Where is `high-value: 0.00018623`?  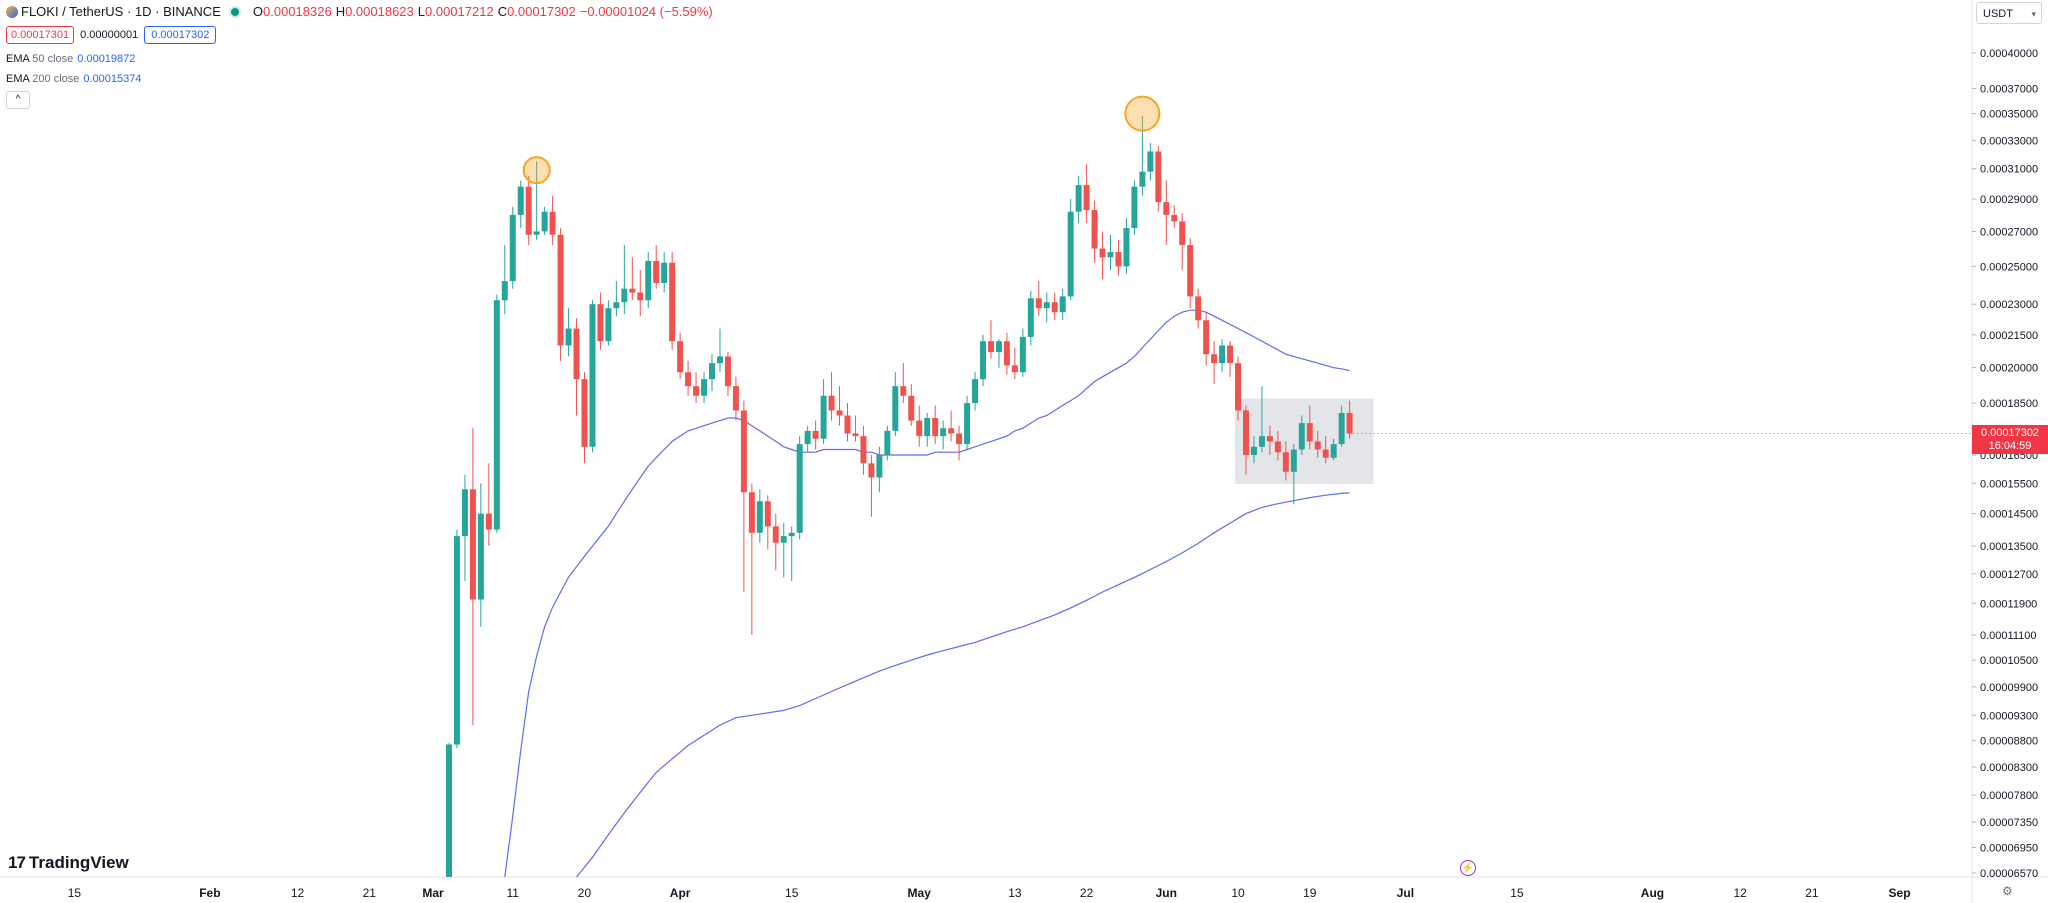
high-value: 0.00018623 is located at coordinates (379, 11).